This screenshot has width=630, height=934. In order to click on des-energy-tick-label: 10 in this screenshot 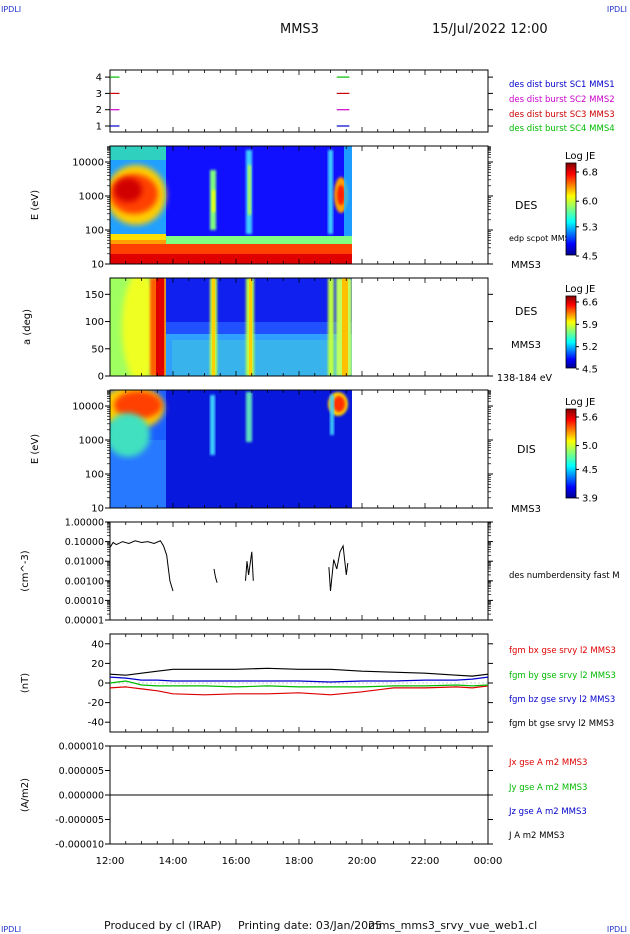, I will do `click(97, 265)`.